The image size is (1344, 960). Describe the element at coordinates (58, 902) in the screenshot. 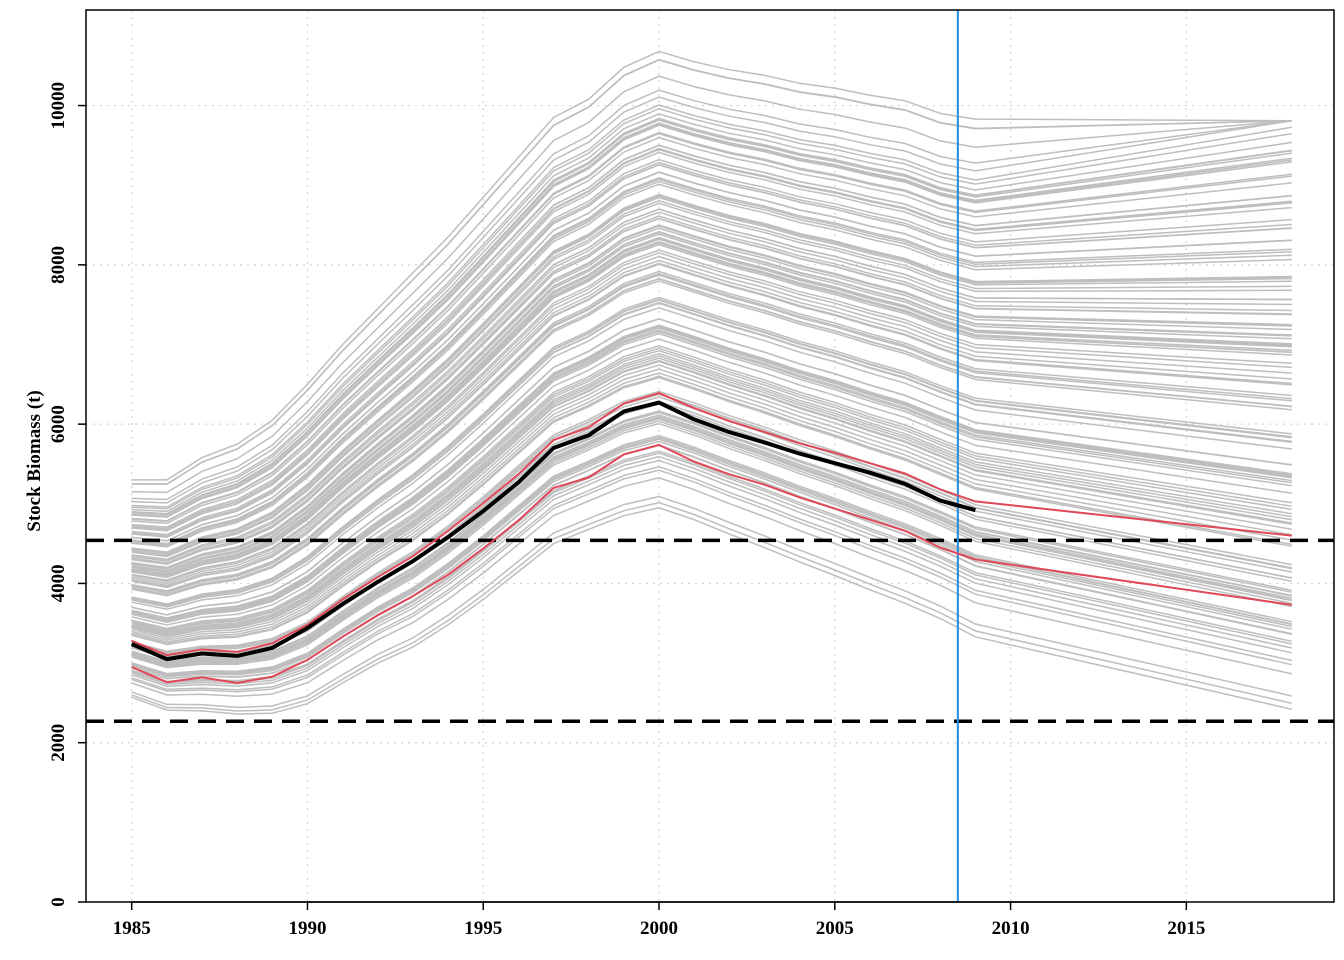

I see `y-tick-label: 0` at that location.